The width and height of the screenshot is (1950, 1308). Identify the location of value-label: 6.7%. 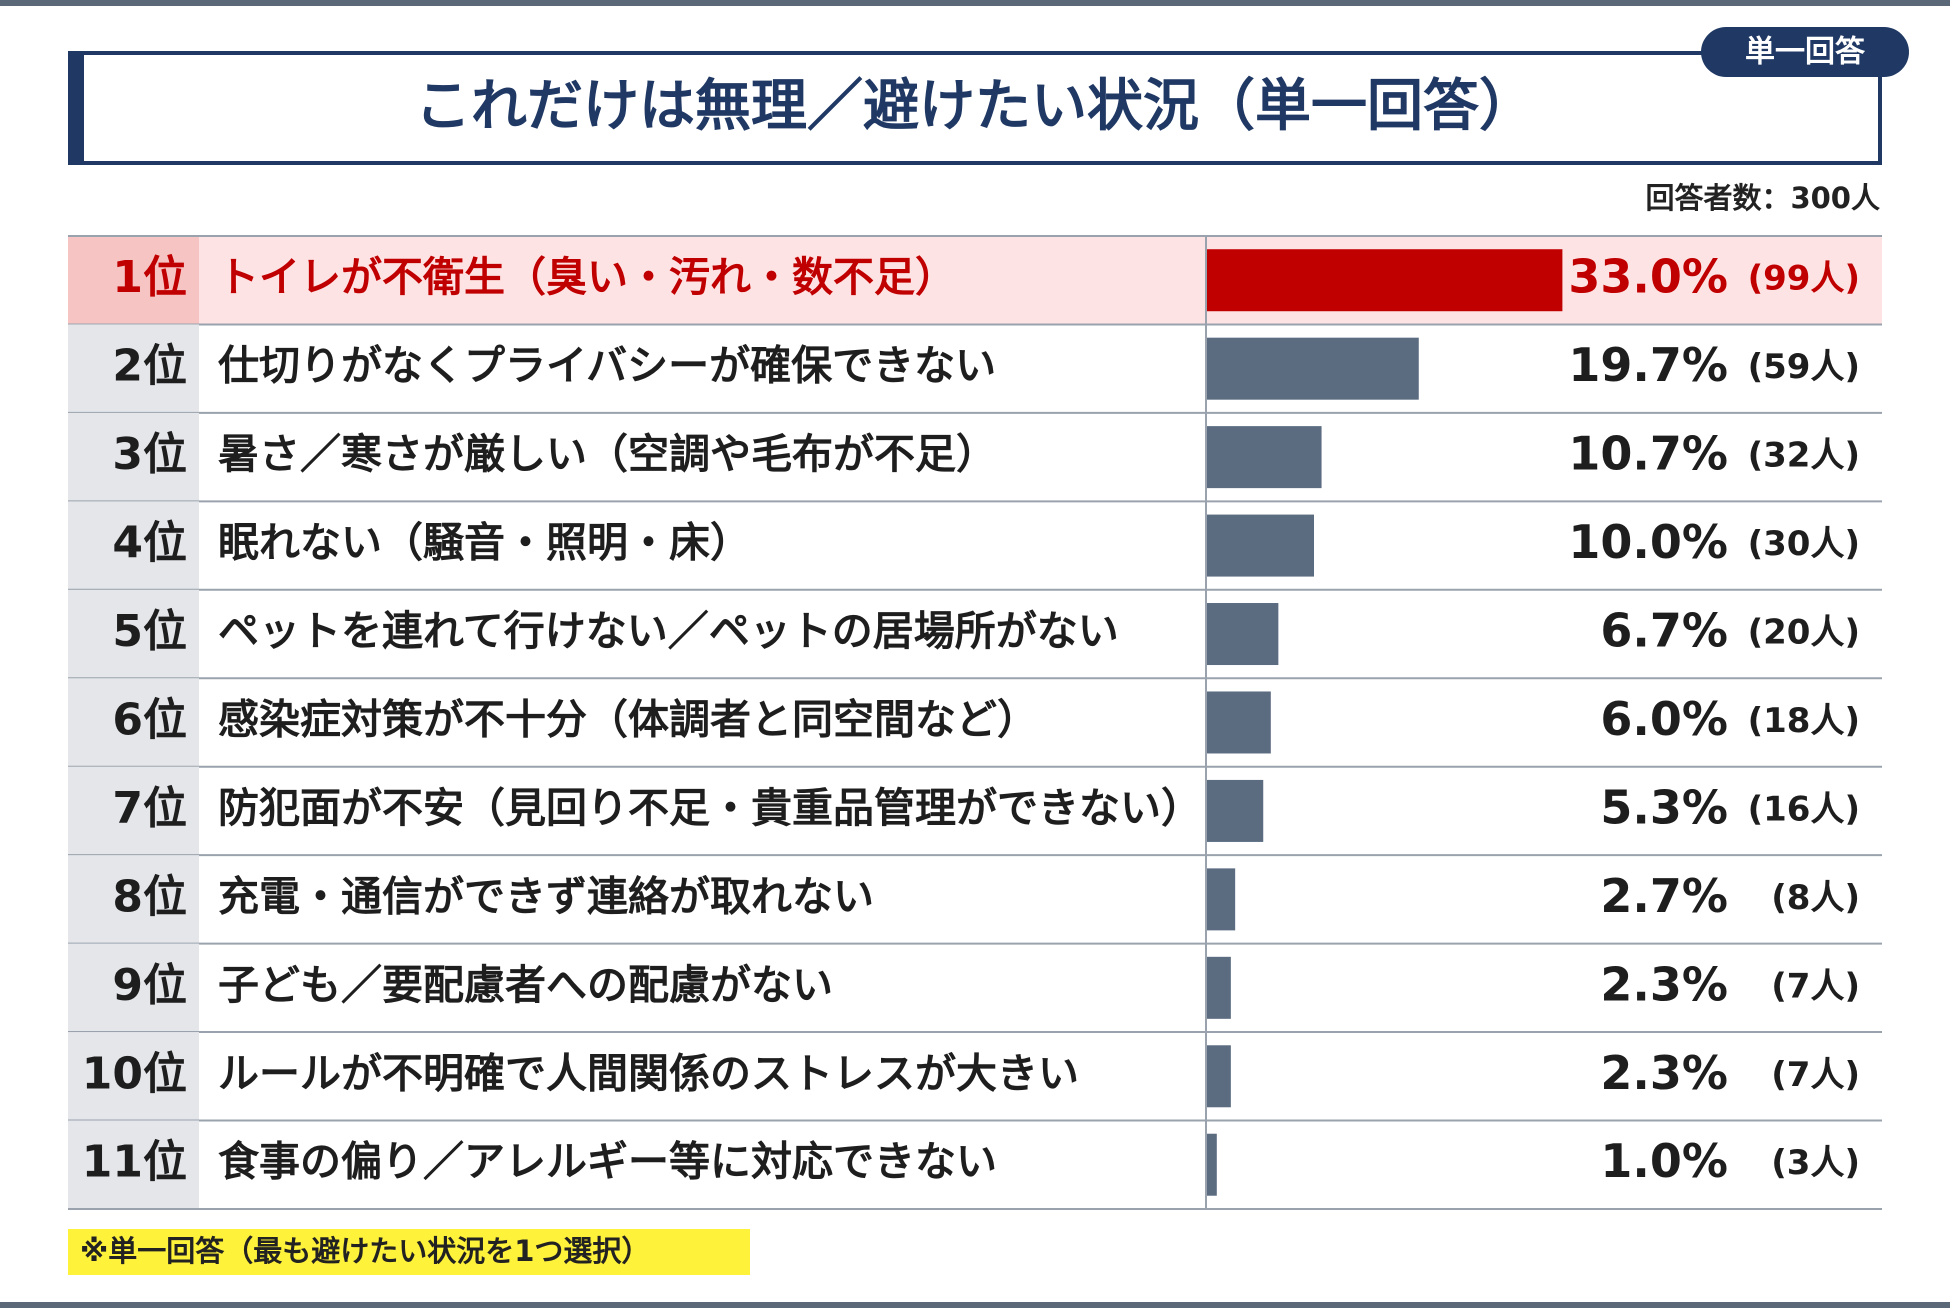
(1664, 631).